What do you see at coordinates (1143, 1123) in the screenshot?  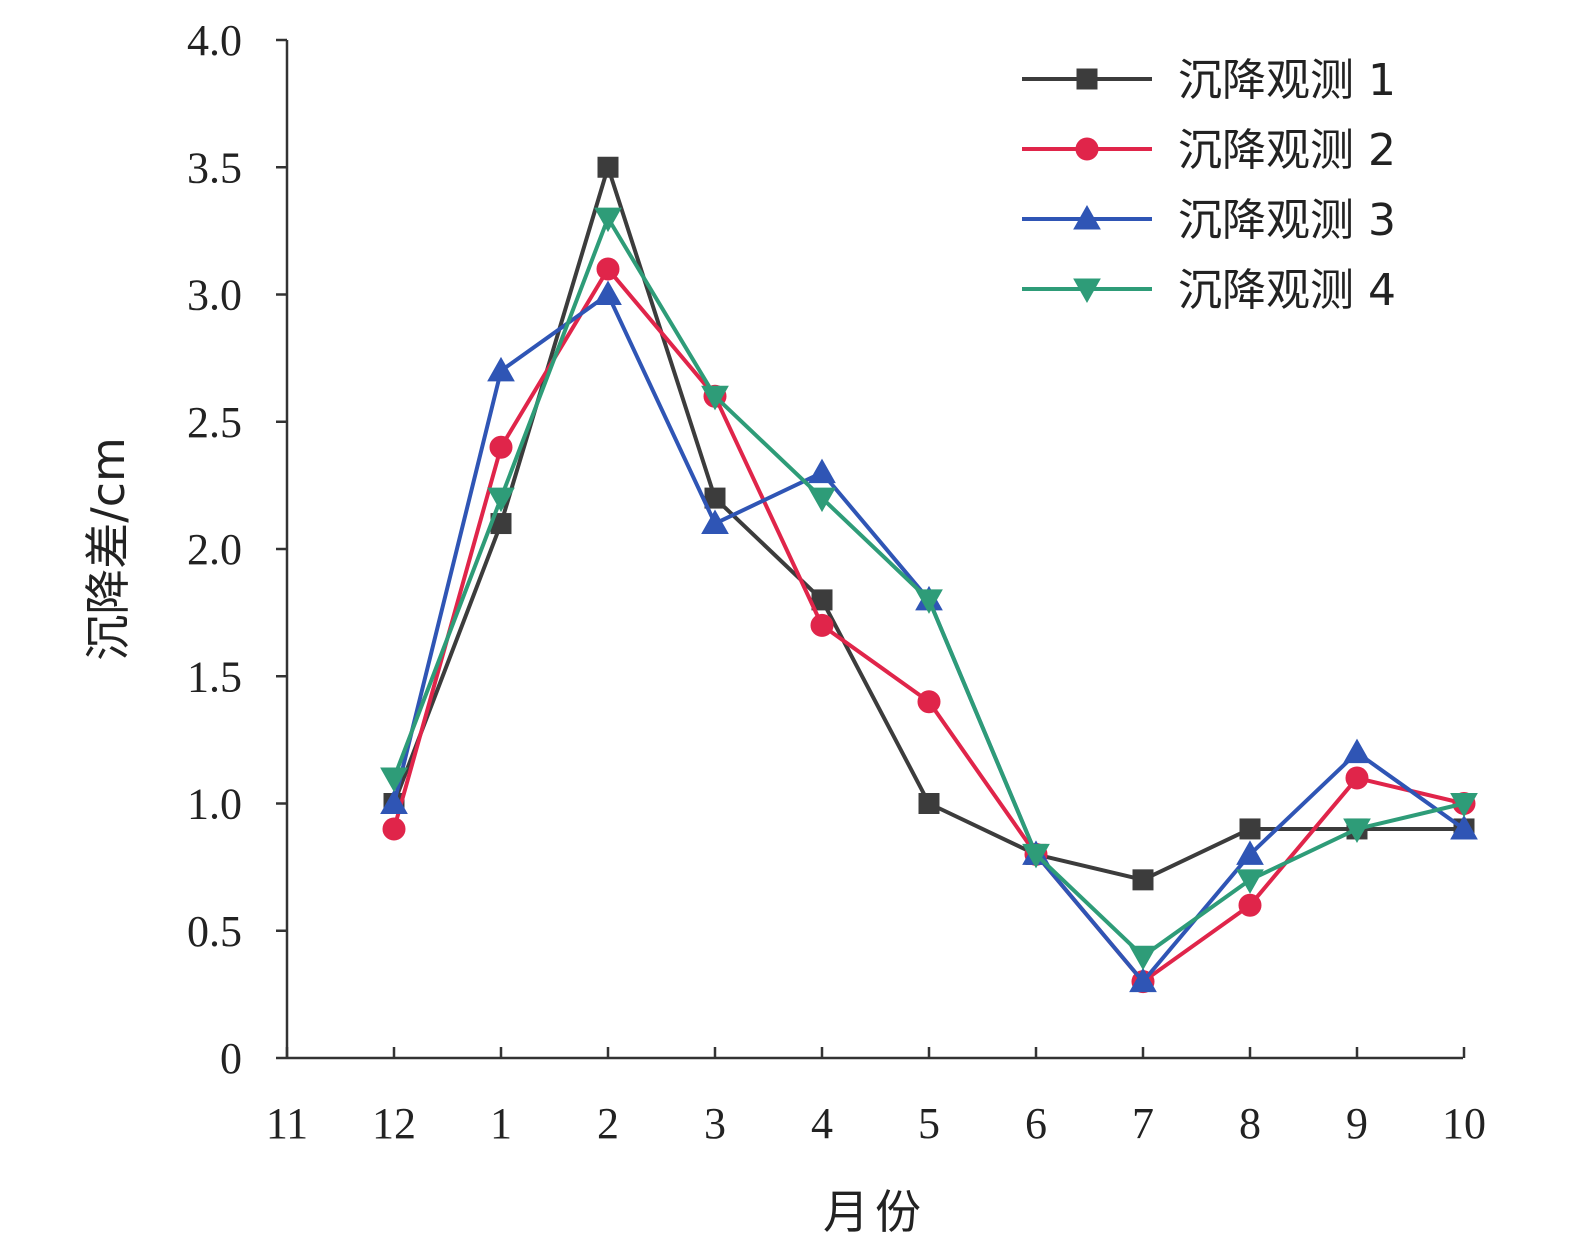 I see `x-tick-label: 7` at bounding box center [1143, 1123].